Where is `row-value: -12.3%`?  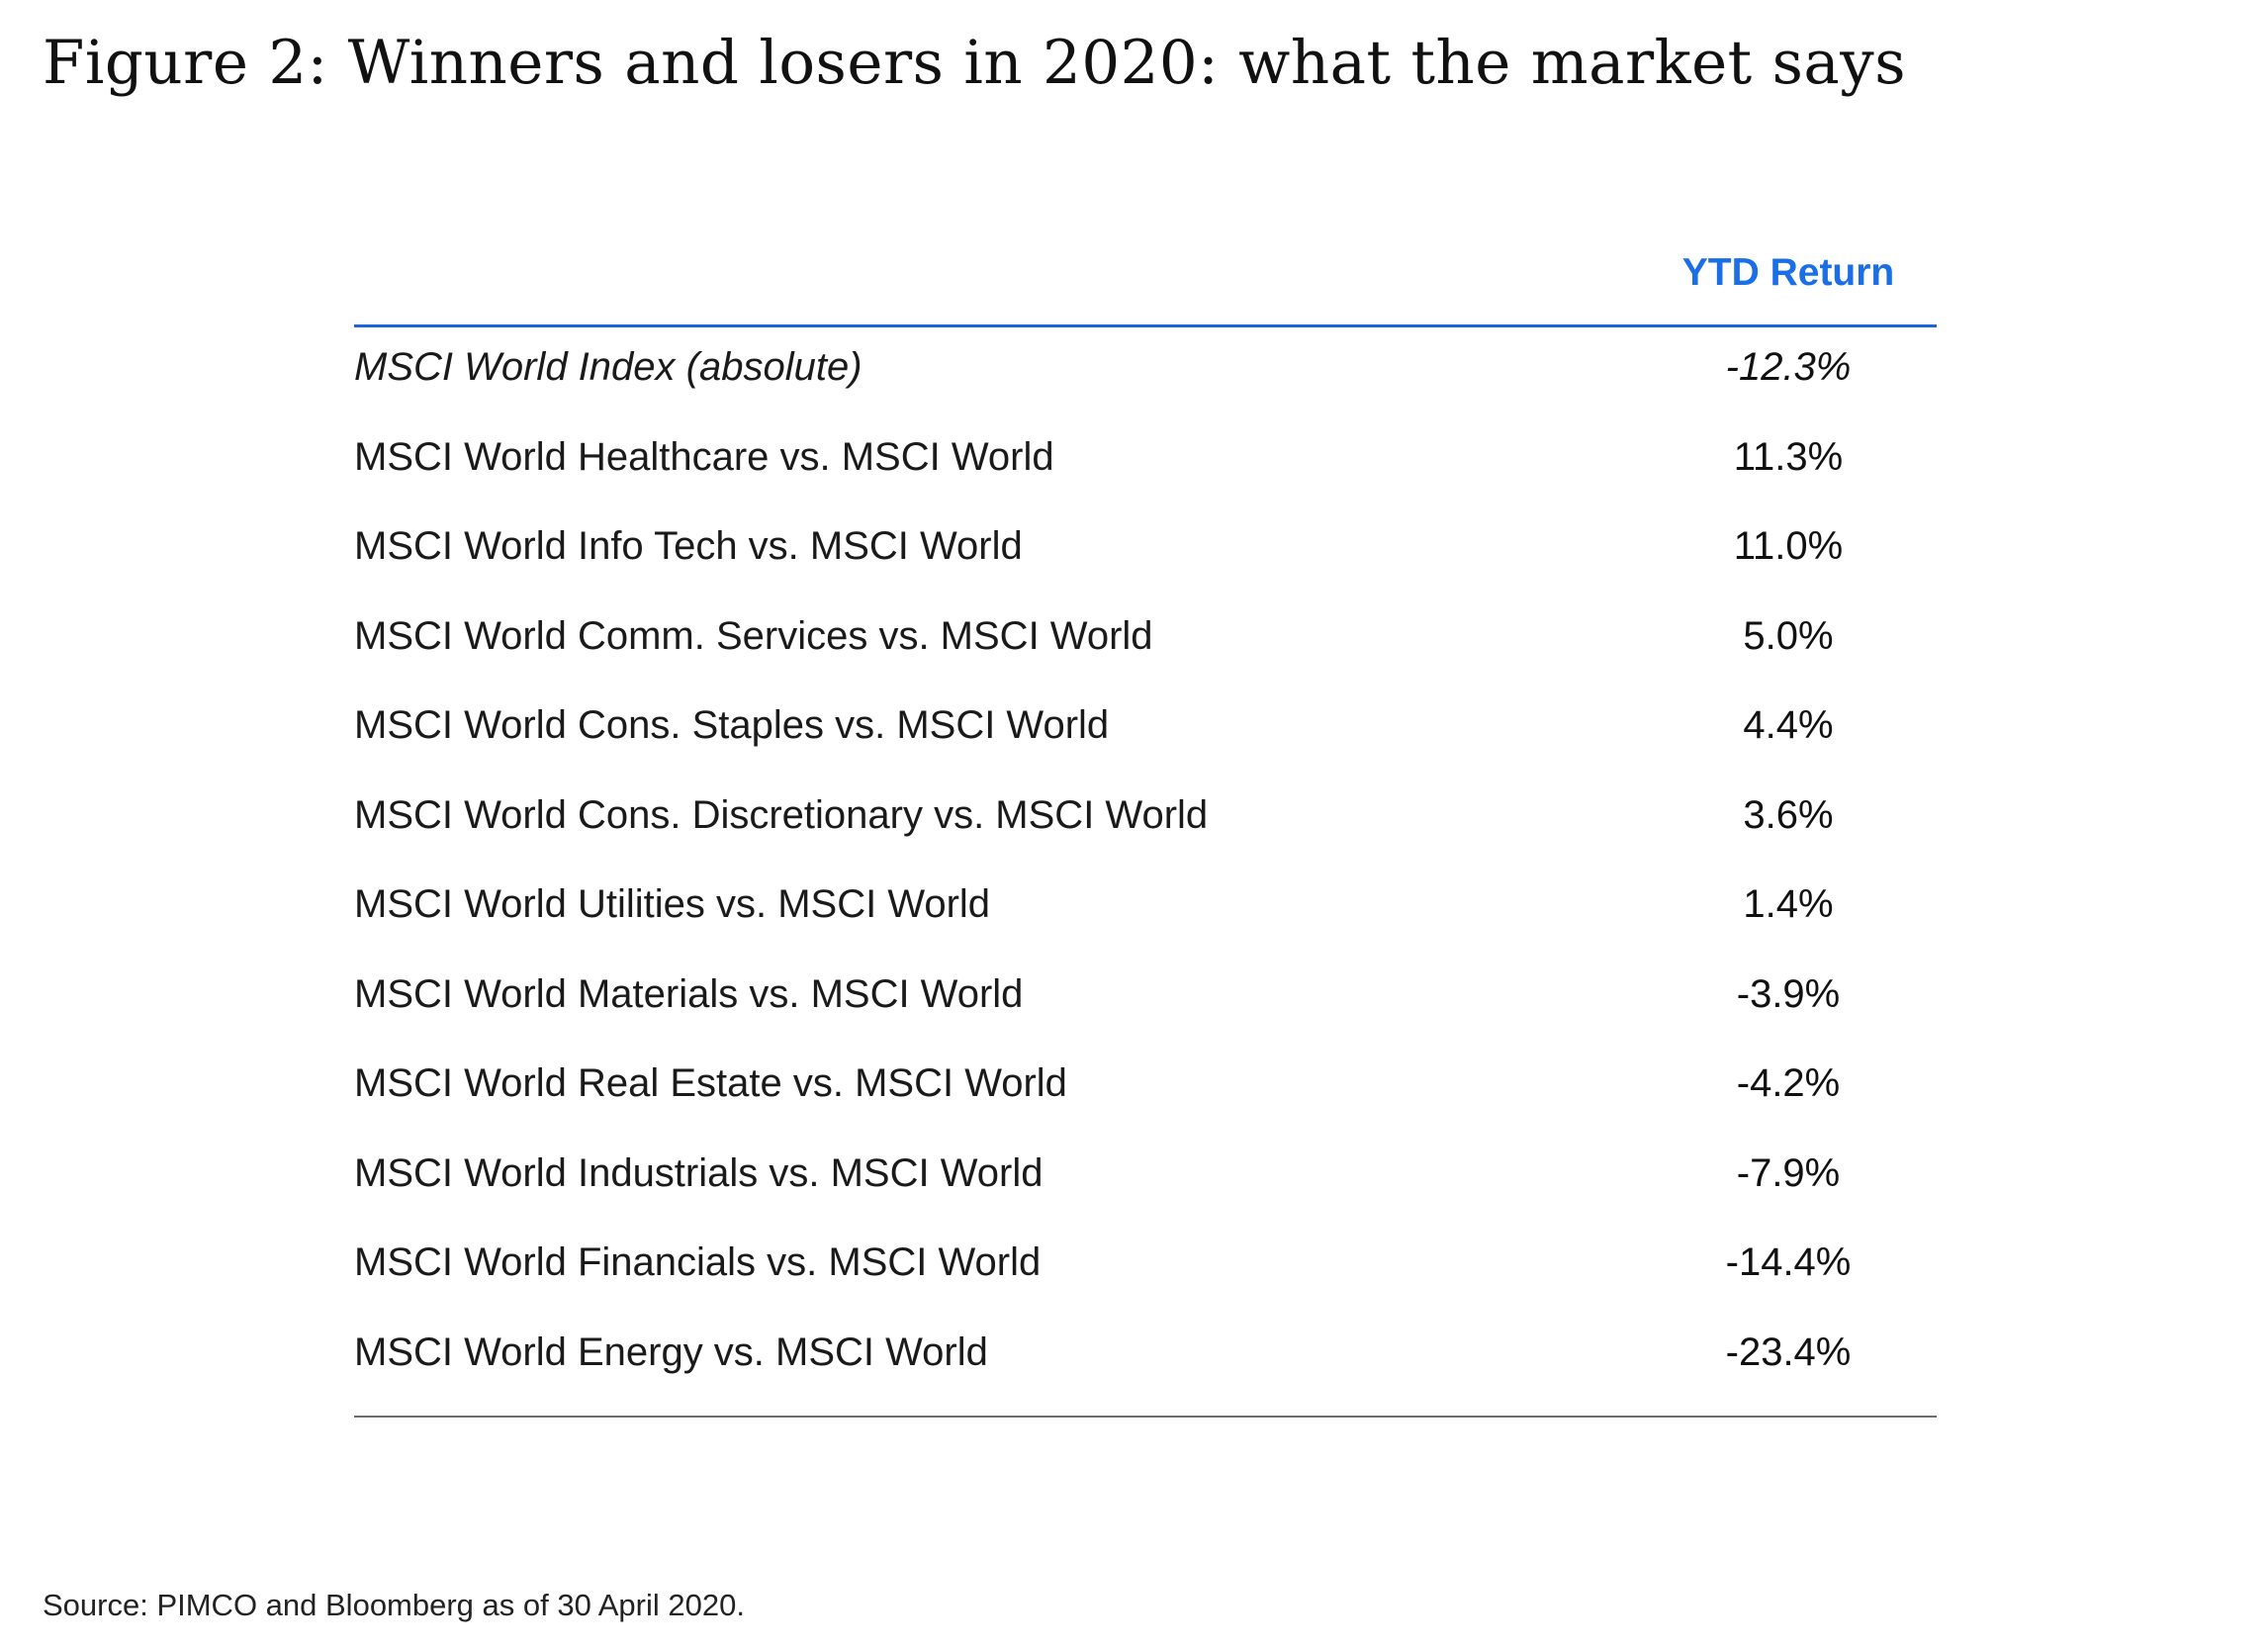
row-value: -12.3% is located at coordinates (1788, 367).